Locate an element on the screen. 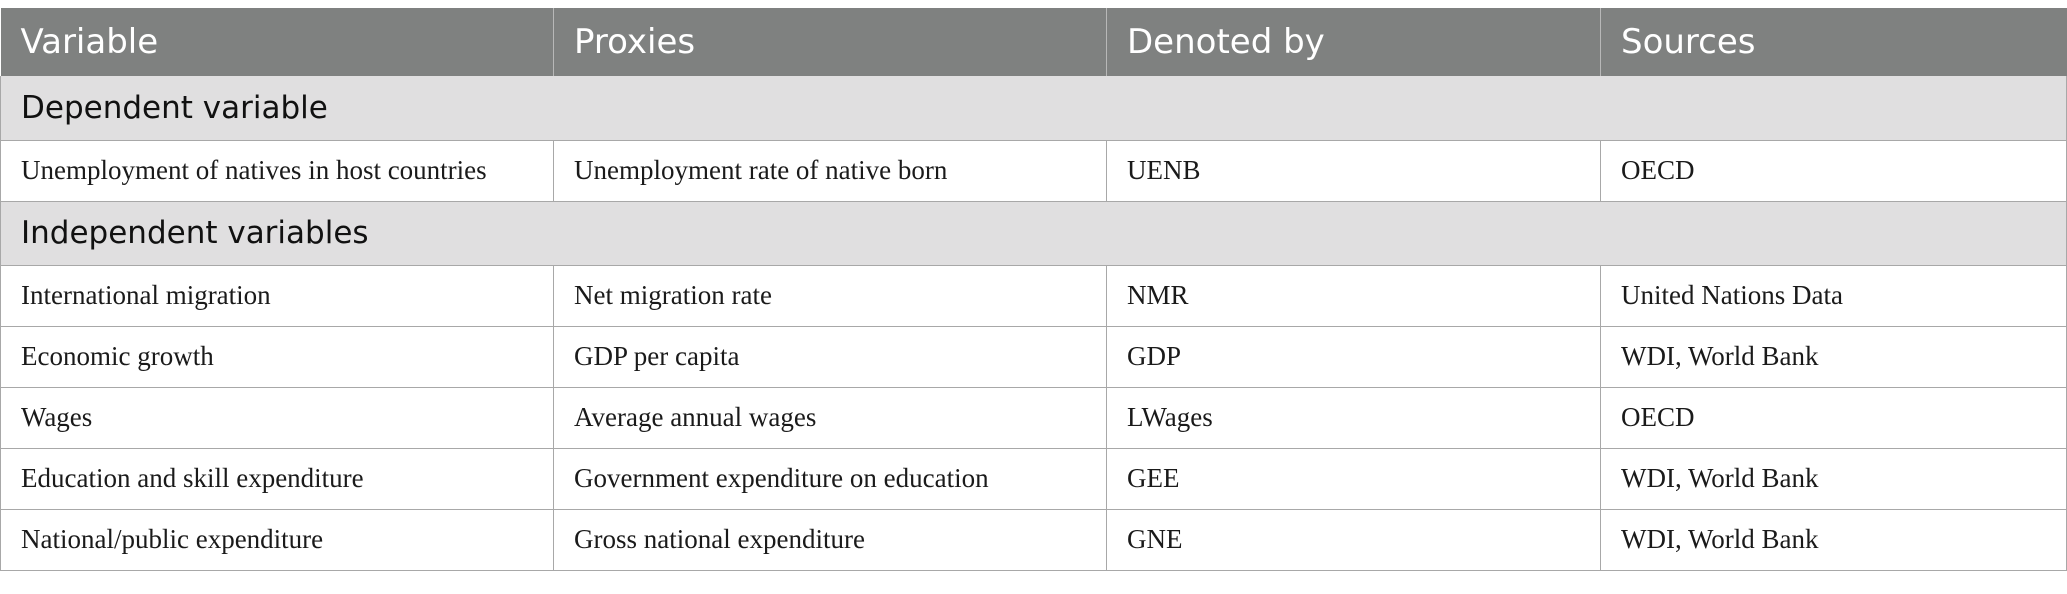 This screenshot has width=2067, height=594. column-header-proxies: Proxies is located at coordinates (830, 42).